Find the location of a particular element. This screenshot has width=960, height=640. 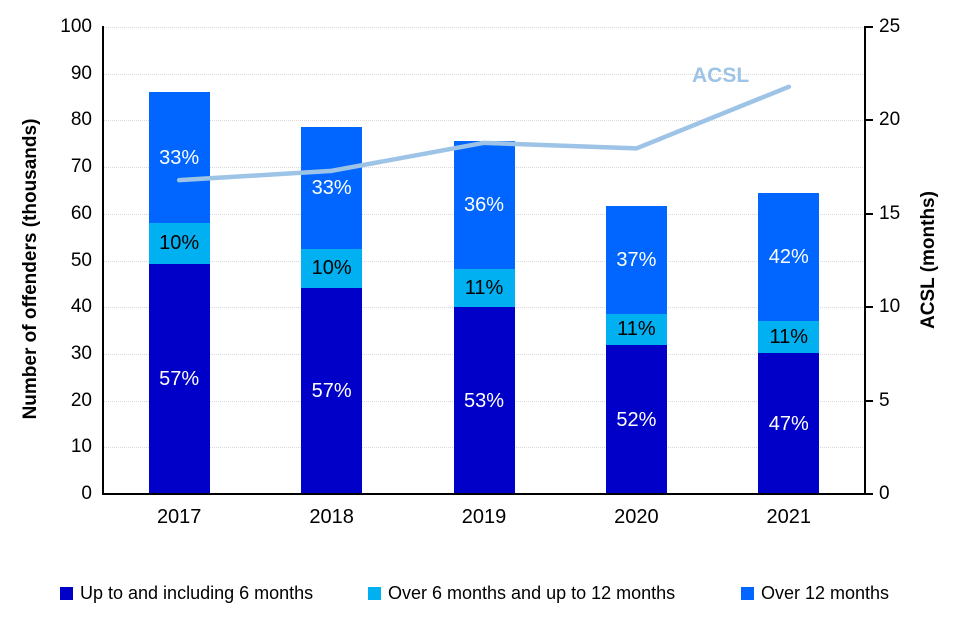

x-axis-line is located at coordinates (487, 494).